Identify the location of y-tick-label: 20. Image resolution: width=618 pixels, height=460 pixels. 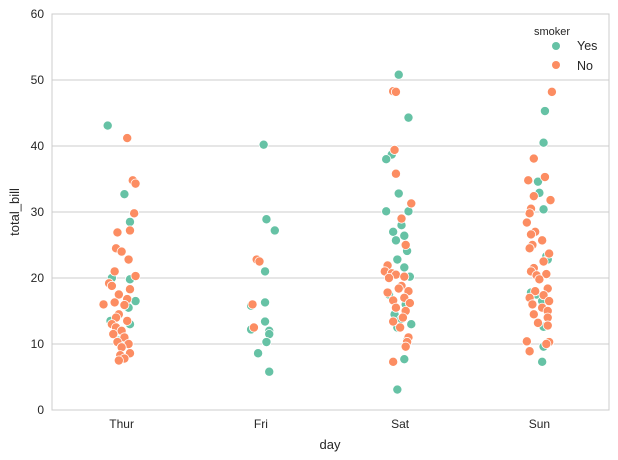
(38, 278).